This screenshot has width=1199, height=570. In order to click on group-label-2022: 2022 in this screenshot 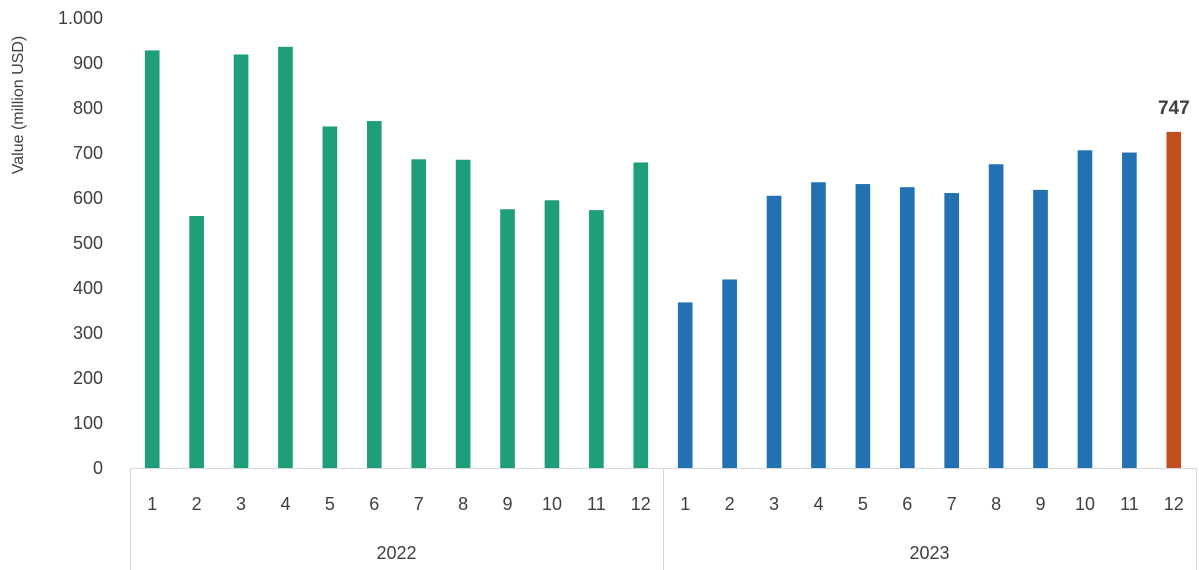, I will do `click(396, 553)`.